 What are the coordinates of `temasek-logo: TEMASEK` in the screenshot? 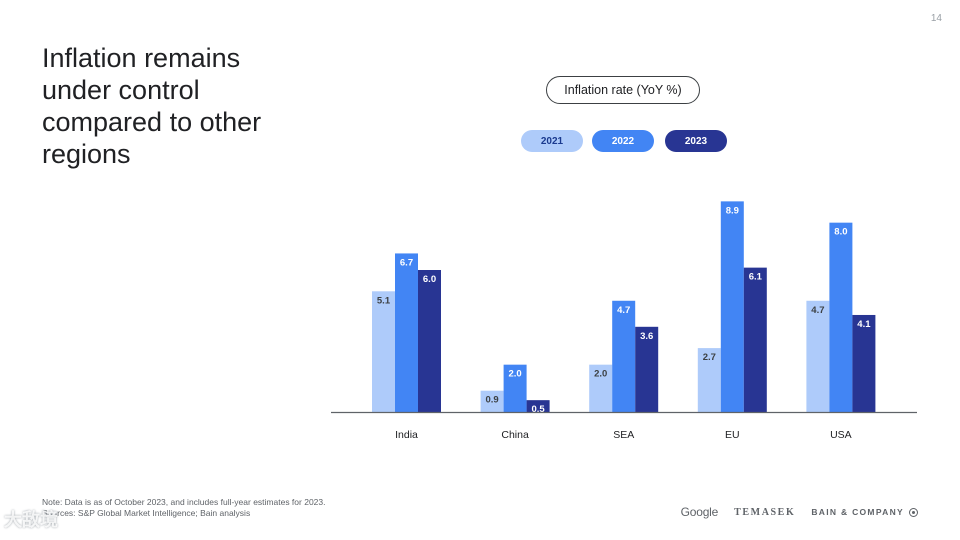 It's located at (765, 512).